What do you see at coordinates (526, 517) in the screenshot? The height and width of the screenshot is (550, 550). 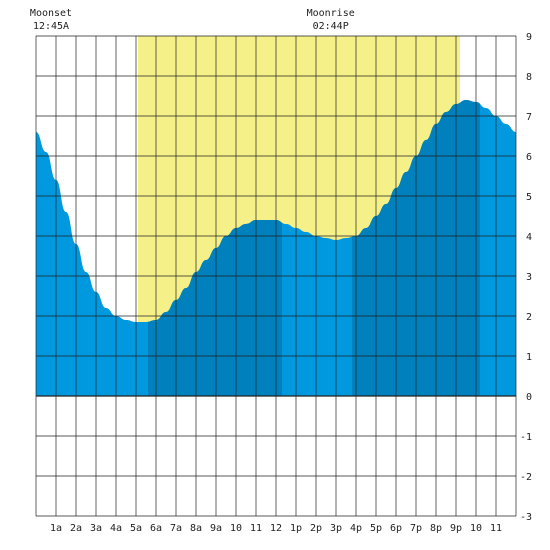 I see `y-tick-label: -3` at bounding box center [526, 517].